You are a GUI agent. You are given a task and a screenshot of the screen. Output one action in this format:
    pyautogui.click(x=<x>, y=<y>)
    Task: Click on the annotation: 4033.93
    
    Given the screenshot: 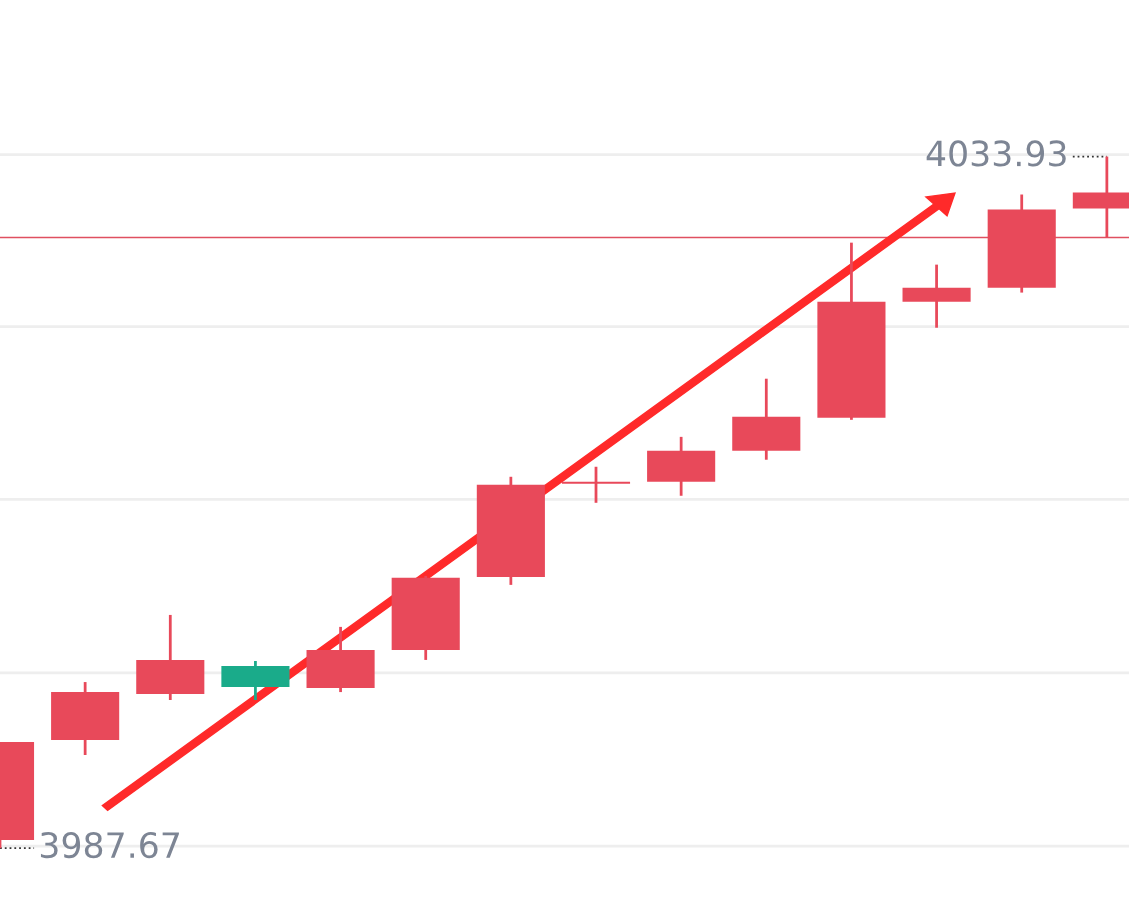 What is the action you would take?
    pyautogui.click(x=996, y=153)
    